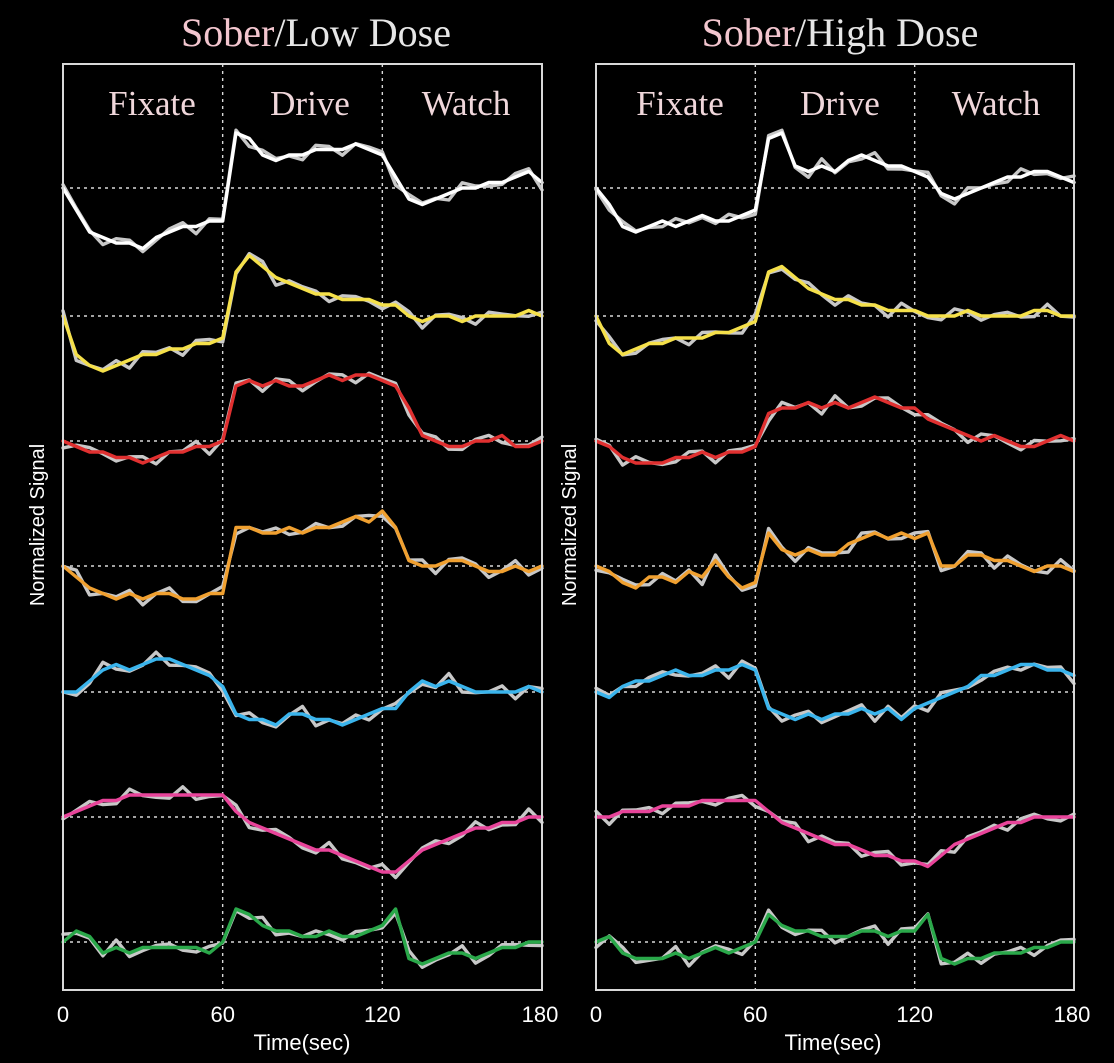 Image resolution: width=1114 pixels, height=1063 pixels. Describe the element at coordinates (886, 32) in the screenshot. I see `title-dose: /High Dose` at that location.